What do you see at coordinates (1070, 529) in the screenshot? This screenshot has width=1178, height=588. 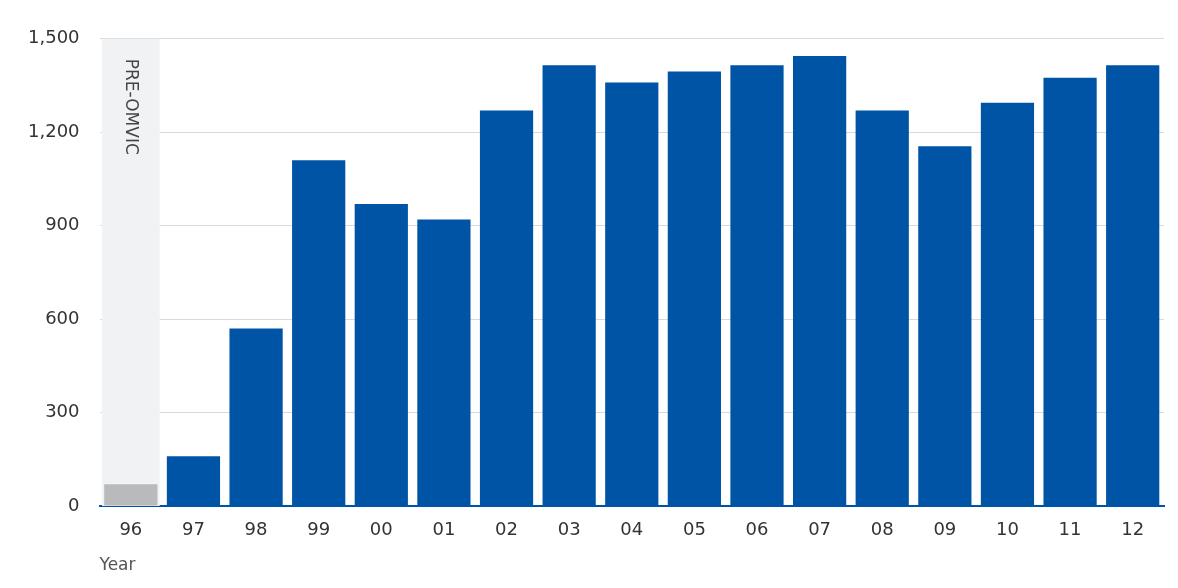 I see `x-tick-label: 11` at bounding box center [1070, 529].